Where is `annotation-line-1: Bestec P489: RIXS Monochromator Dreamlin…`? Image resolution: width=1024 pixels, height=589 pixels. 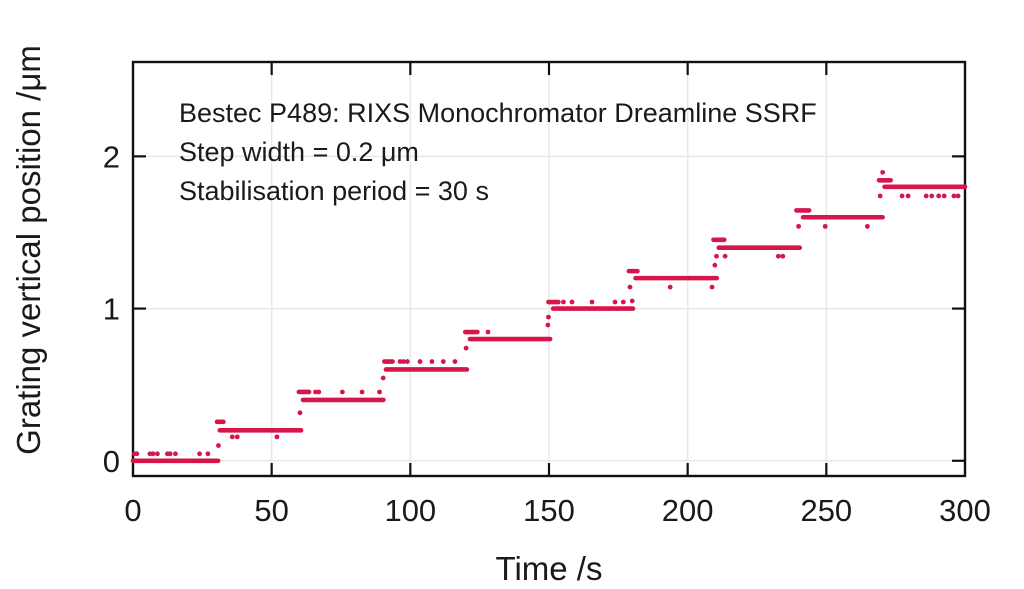 annotation-line-1: Bestec P489: RIXS Monochromator Dreamlin… is located at coordinates (498, 113).